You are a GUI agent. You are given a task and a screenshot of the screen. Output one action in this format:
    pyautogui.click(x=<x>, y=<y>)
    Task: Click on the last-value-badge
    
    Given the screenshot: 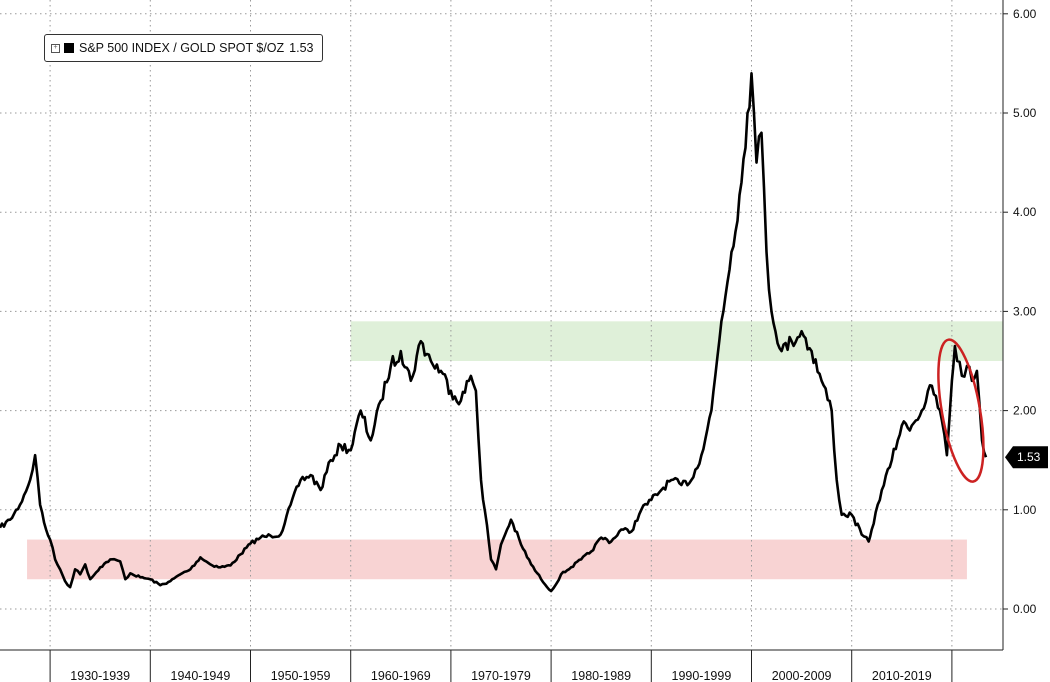 What is the action you would take?
    pyautogui.click(x=1026, y=457)
    